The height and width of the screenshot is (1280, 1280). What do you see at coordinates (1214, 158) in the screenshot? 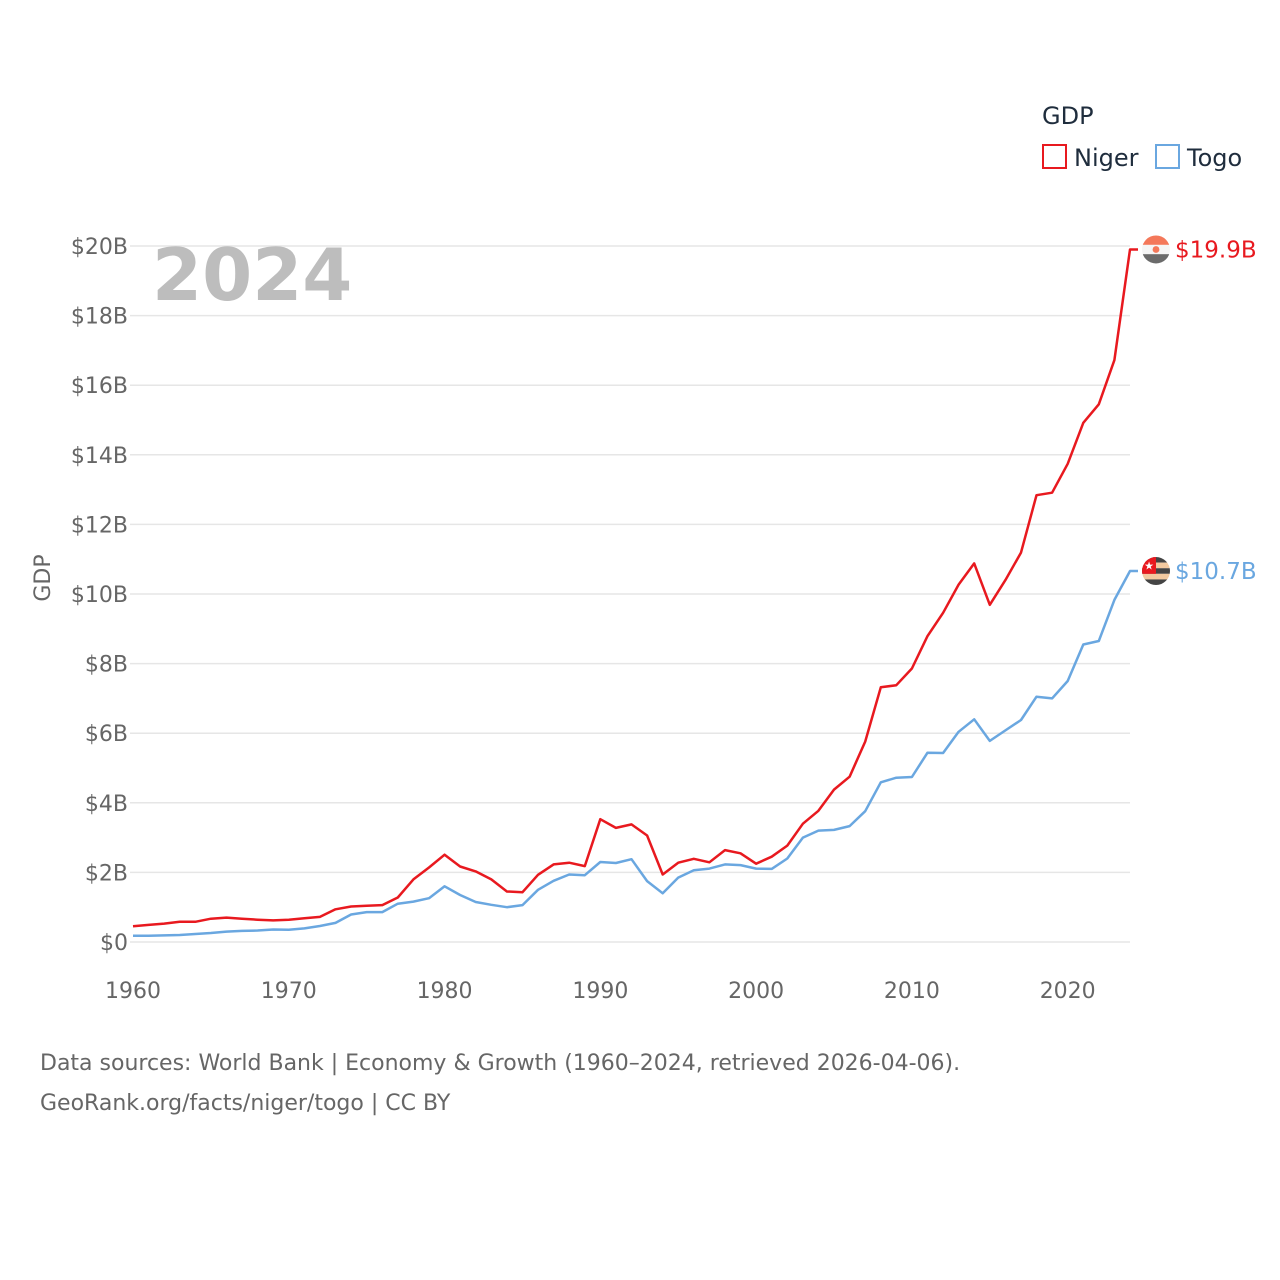
I see `legend-label: Togo` at bounding box center [1214, 158].